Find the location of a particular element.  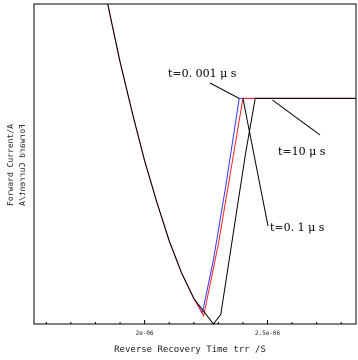

annotation-label: t=0. 001 μ s is located at coordinates (202, 73).